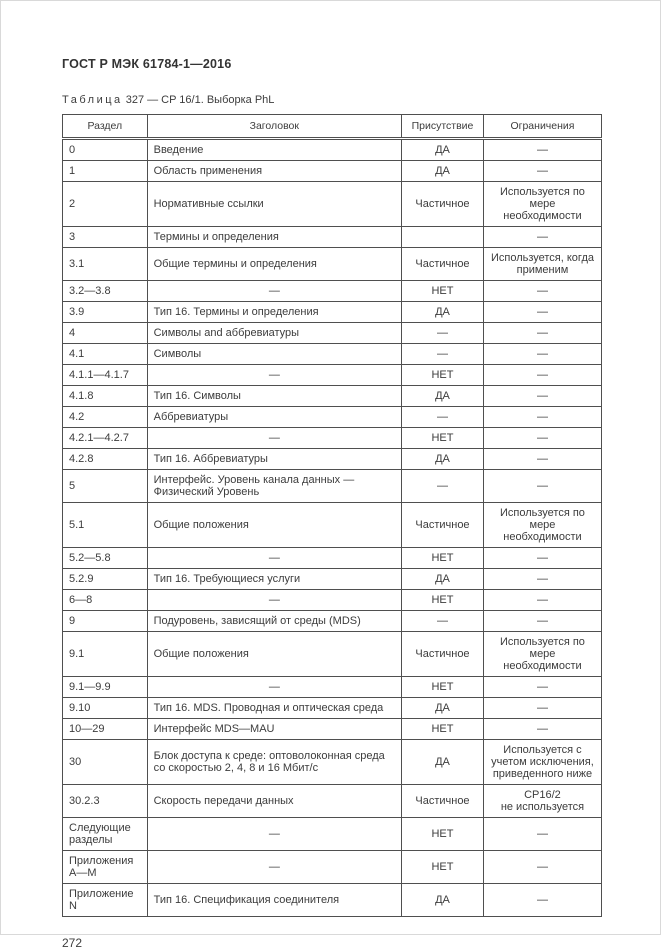  I want to click on table-row: 4.2 Аббревиатуры — —, so click(332, 417).